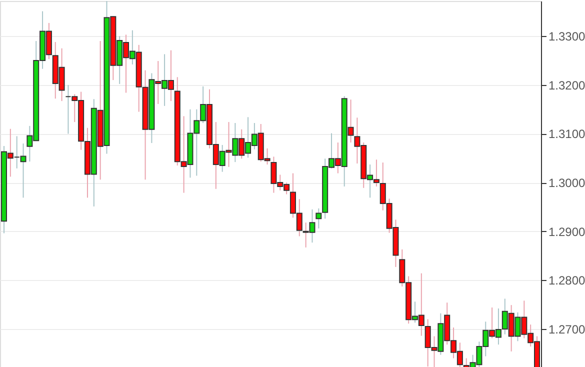 The height and width of the screenshot is (367, 585). Describe the element at coordinates (566, 231) in the screenshot. I see `y-tick-label: 1.2900` at that location.